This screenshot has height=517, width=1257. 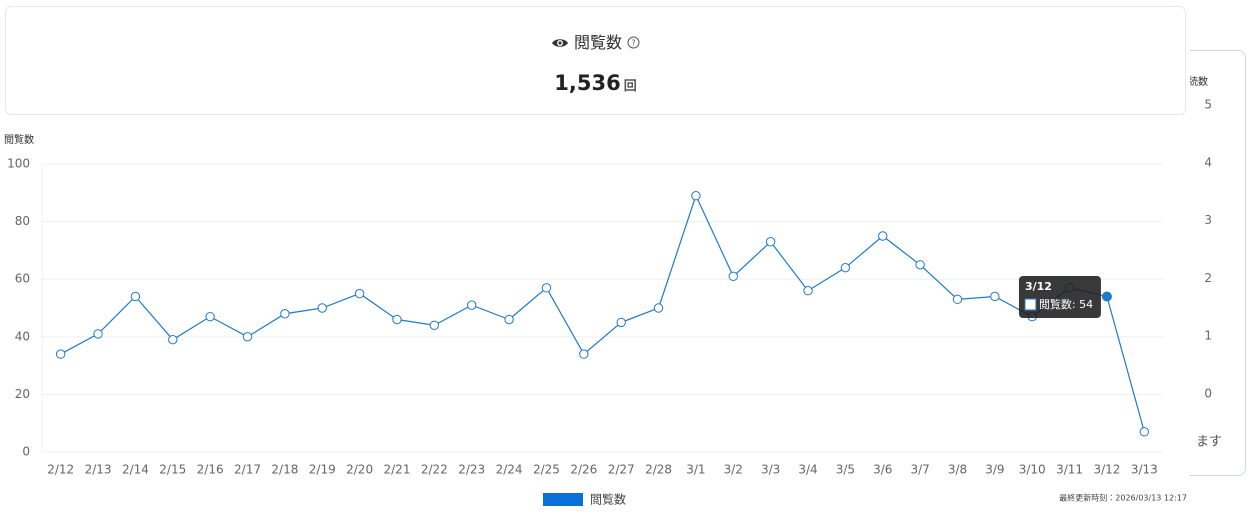 I want to click on x-tick-label: 3/9, so click(x=994, y=470).